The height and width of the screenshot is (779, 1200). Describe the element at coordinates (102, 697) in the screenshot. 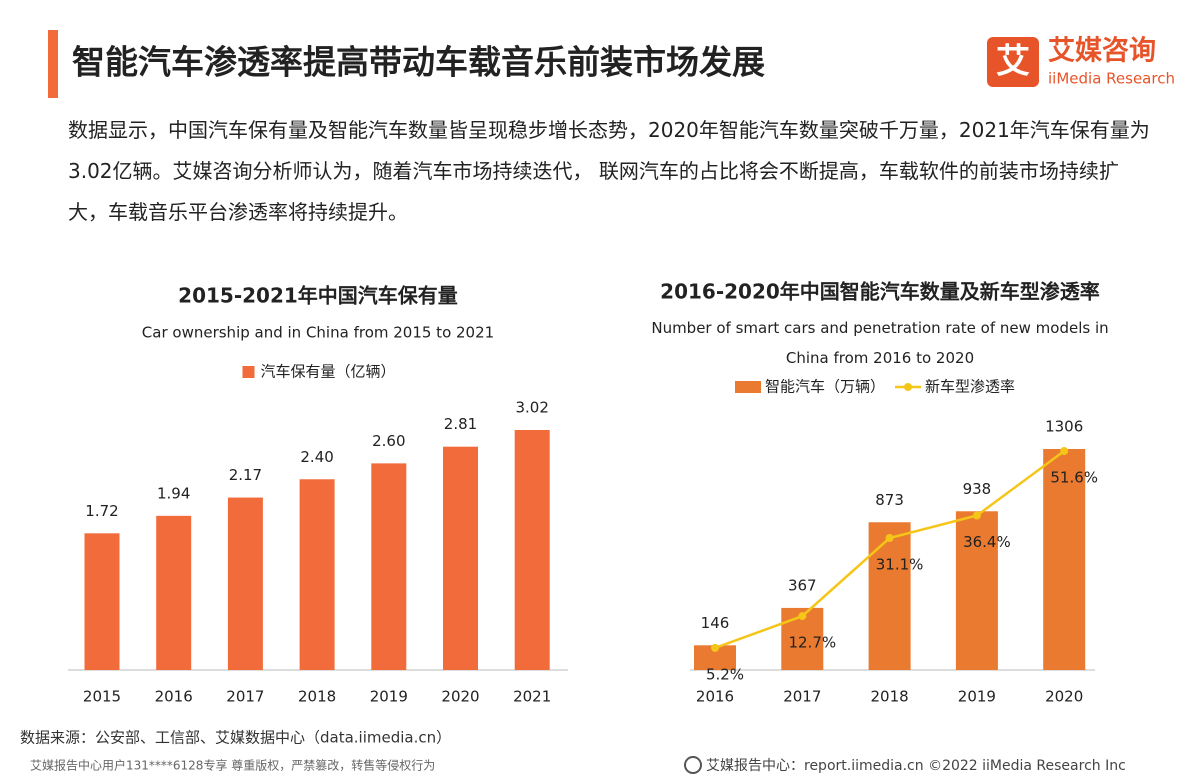

I see `x-tick-label: 2015` at that location.